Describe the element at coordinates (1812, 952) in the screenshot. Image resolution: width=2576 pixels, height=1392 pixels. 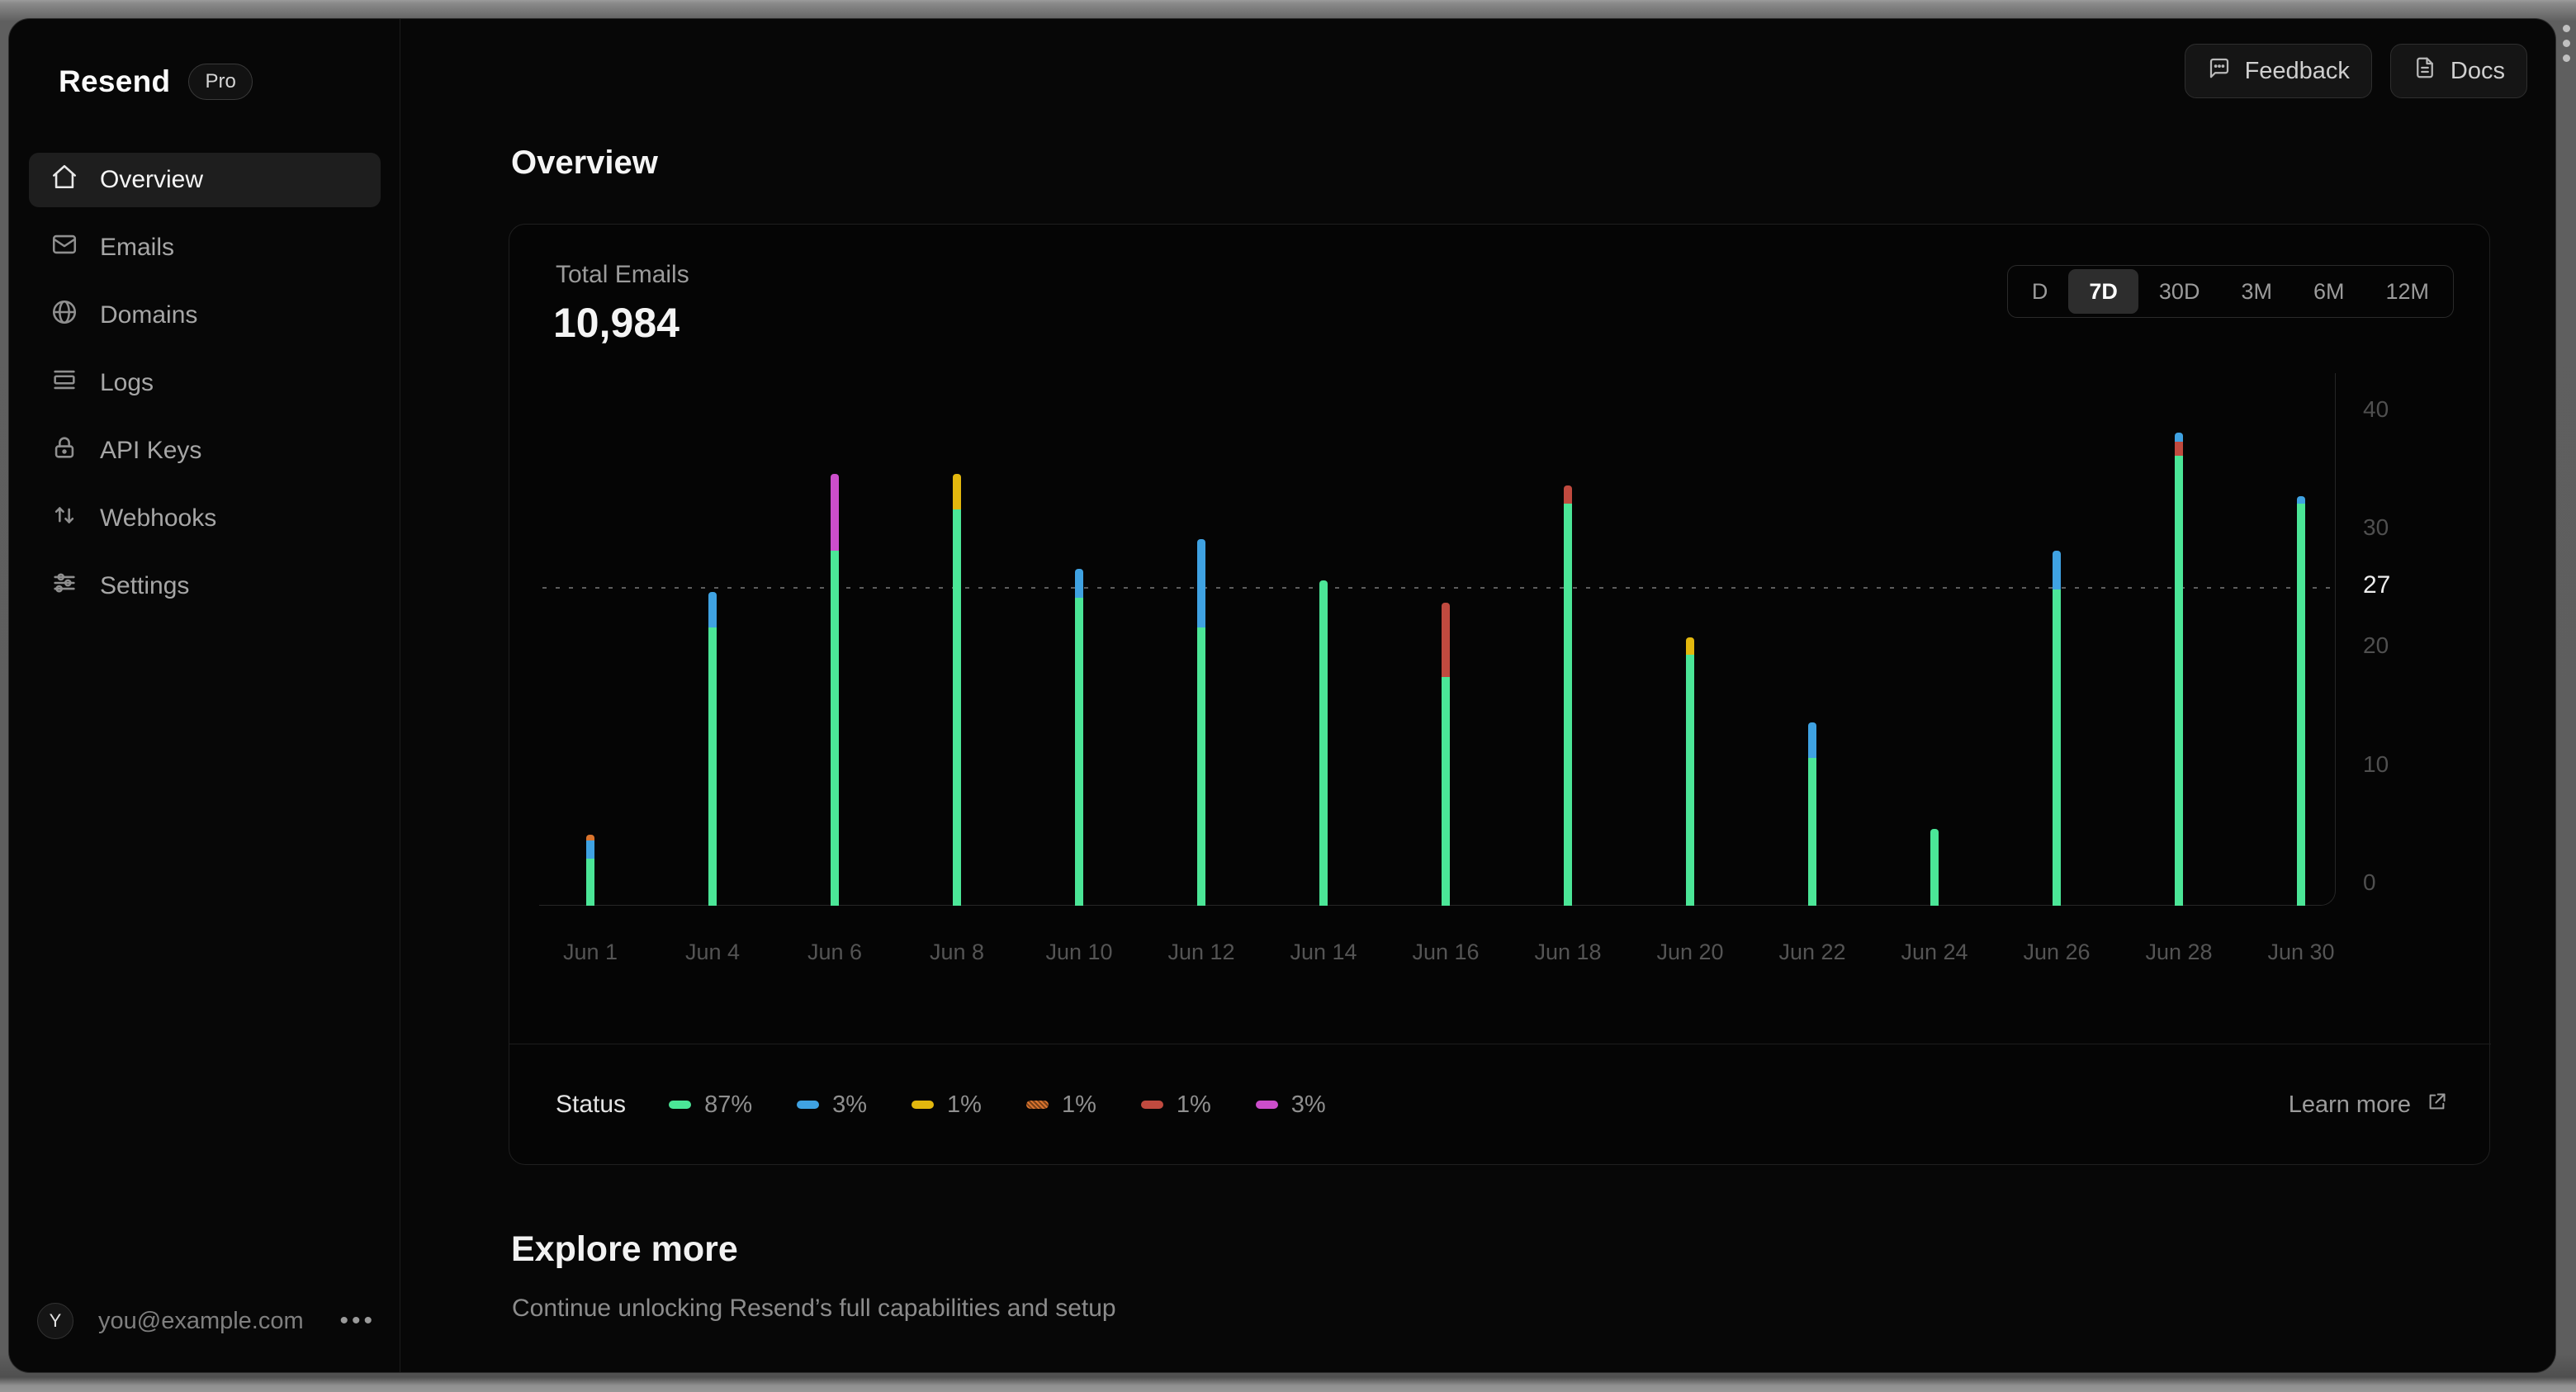
I see `x-axis-label: Jun 22` at that location.